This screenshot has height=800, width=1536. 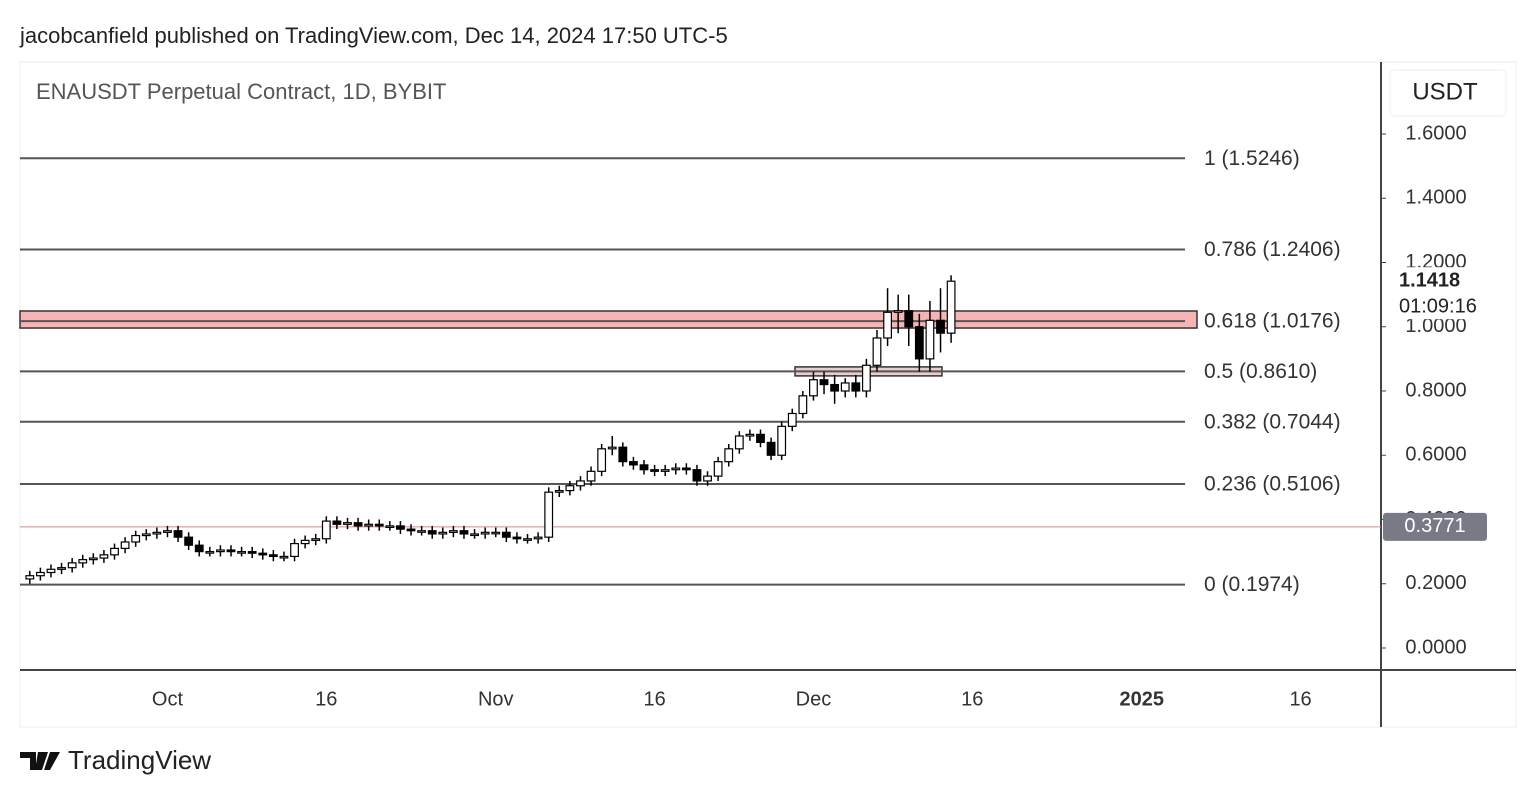 I want to click on y-tick-label: 0.6000, so click(x=1435, y=455).